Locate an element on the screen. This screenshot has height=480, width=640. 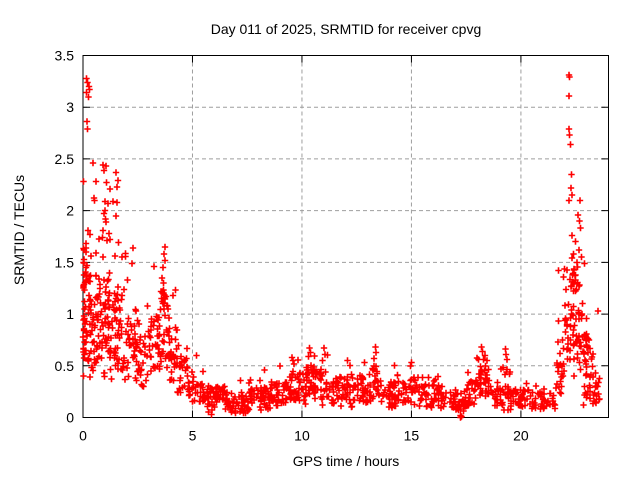
y-tick-label: 1.5 is located at coordinates (65, 262).